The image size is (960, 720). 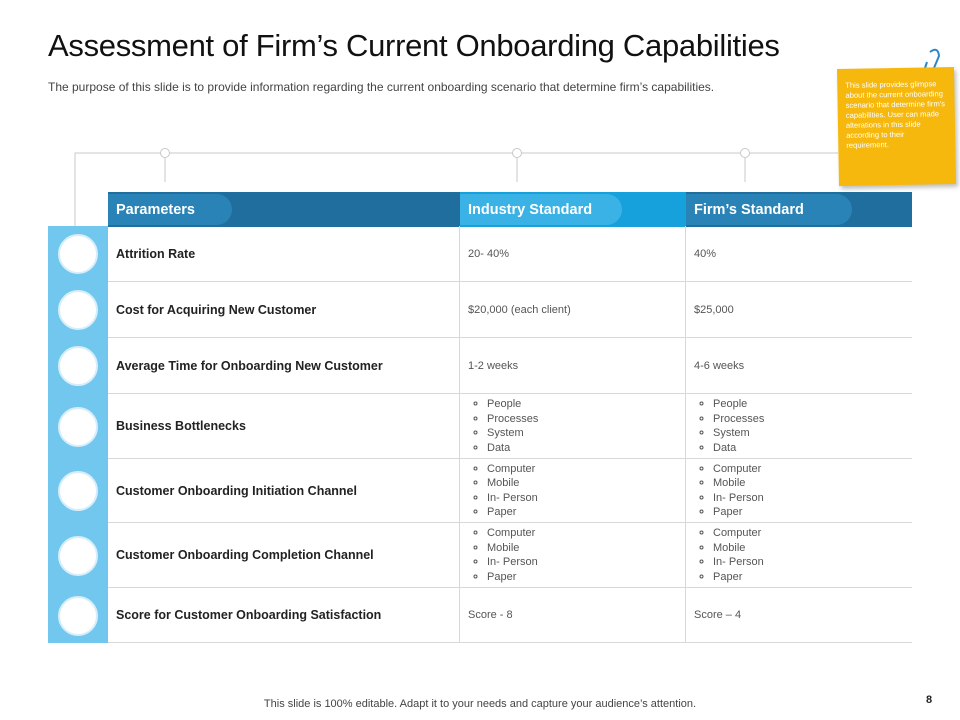 What do you see at coordinates (170, 209) in the screenshot?
I see `header-label: Parameters` at bounding box center [170, 209].